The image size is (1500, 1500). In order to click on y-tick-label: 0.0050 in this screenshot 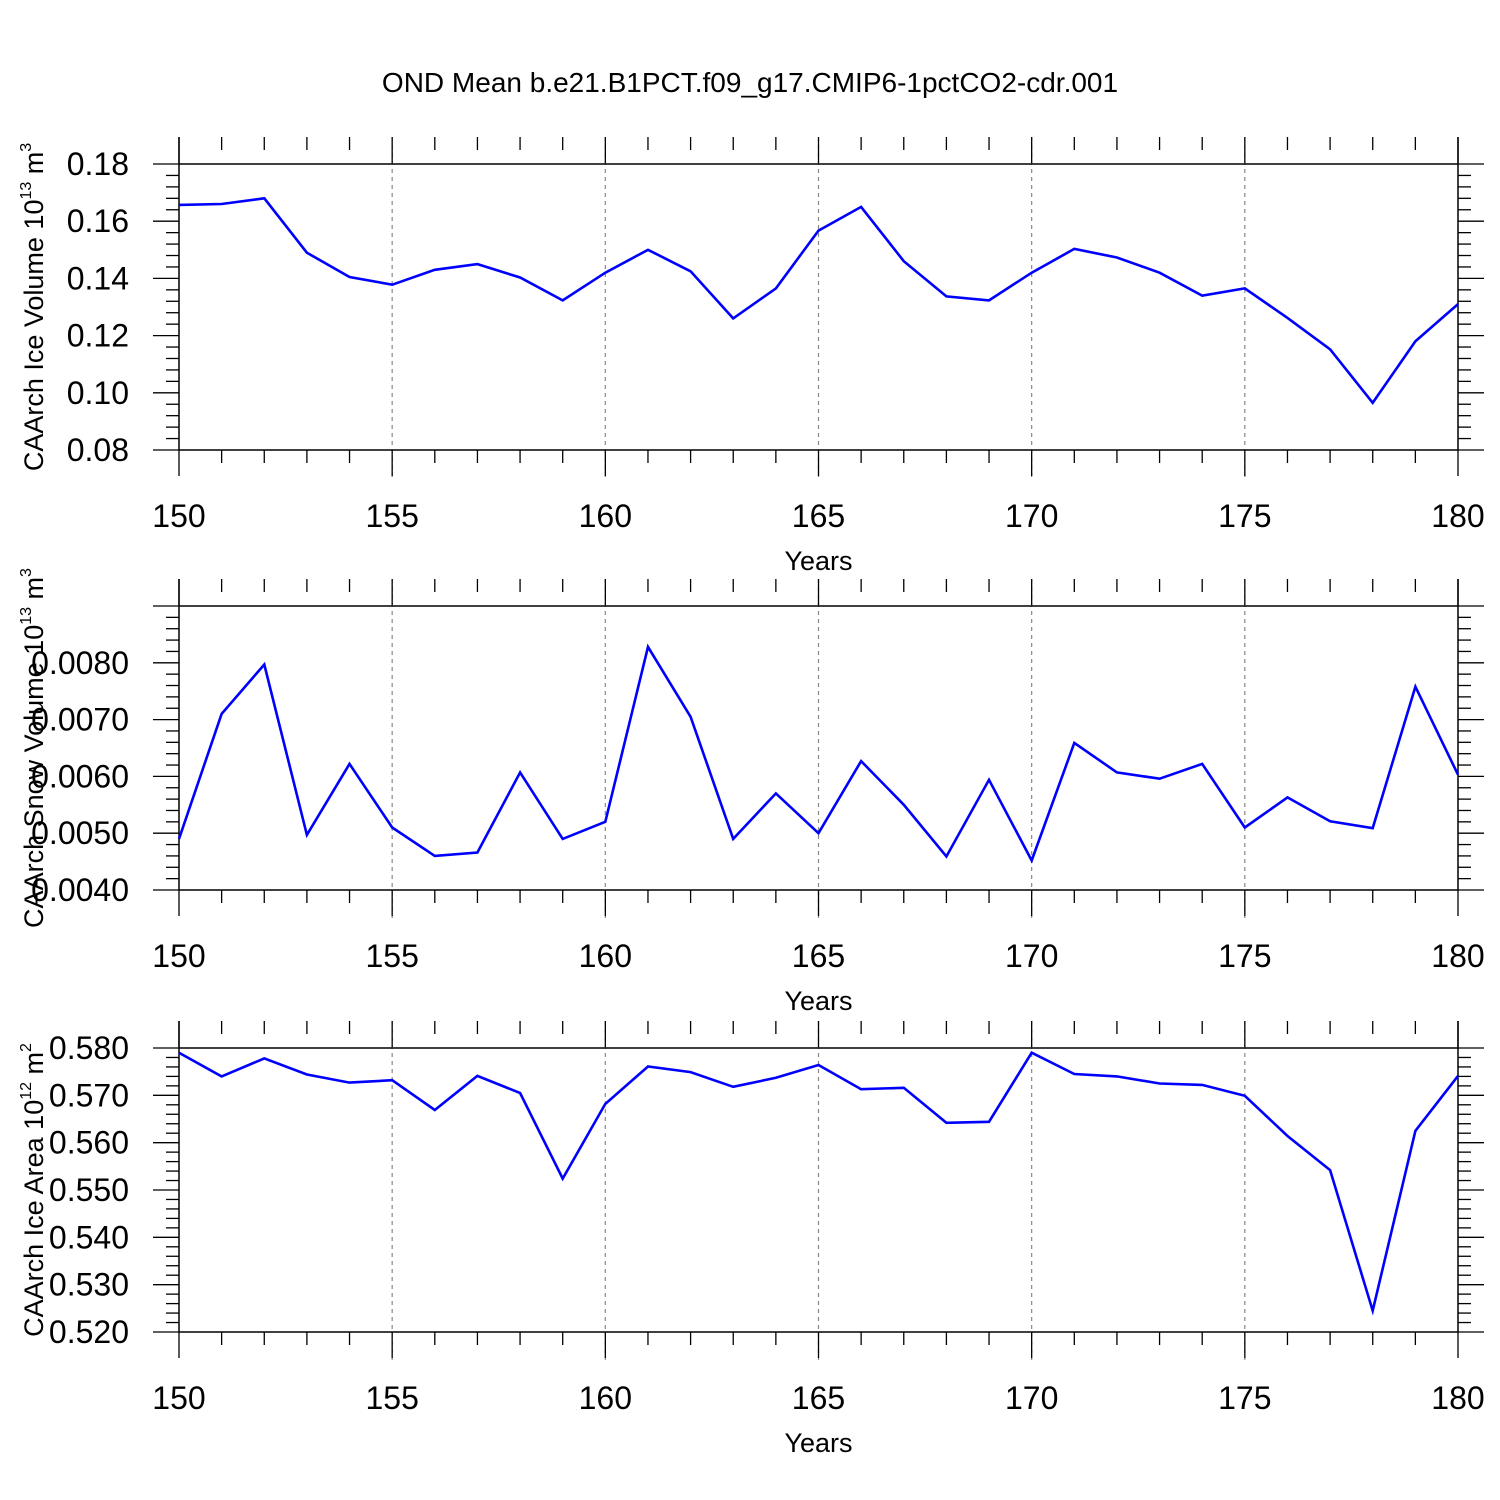, I will do `click(80, 833)`.